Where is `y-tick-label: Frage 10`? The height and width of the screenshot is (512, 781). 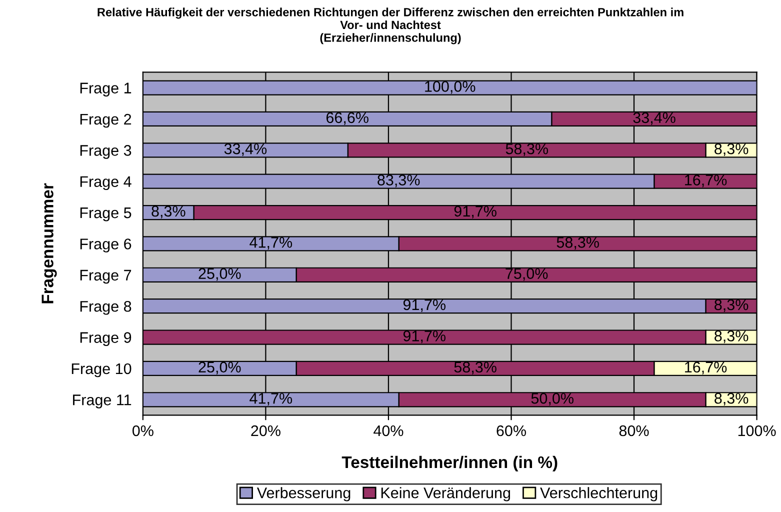 y-tick-label: Frage 10 is located at coordinates (102, 370).